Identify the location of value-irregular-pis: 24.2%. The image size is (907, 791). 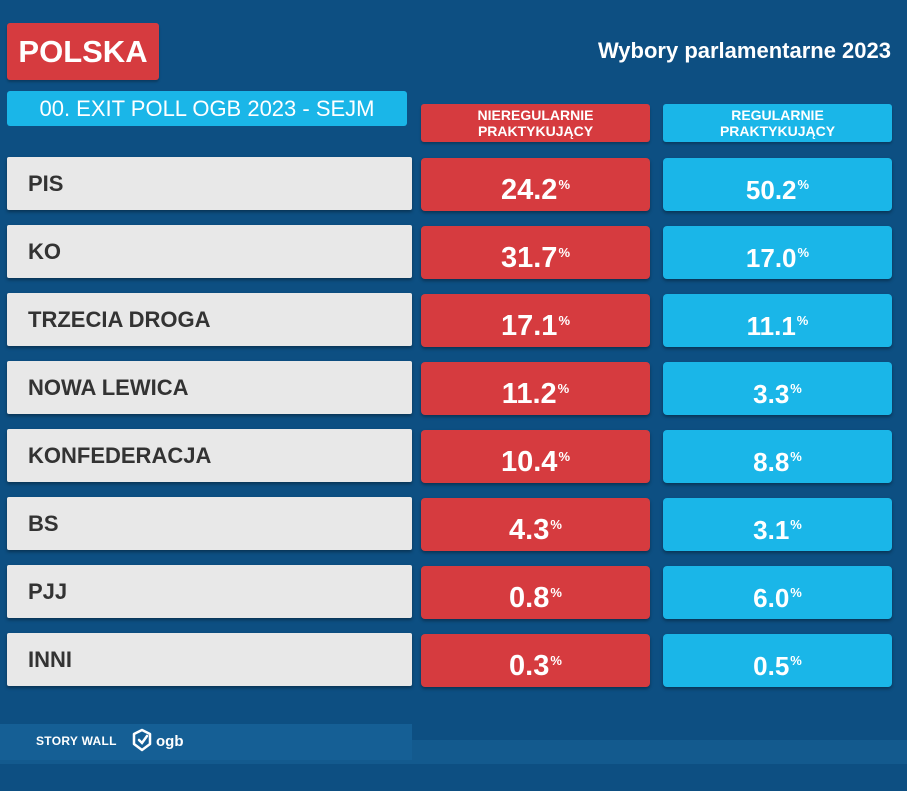
(535, 184).